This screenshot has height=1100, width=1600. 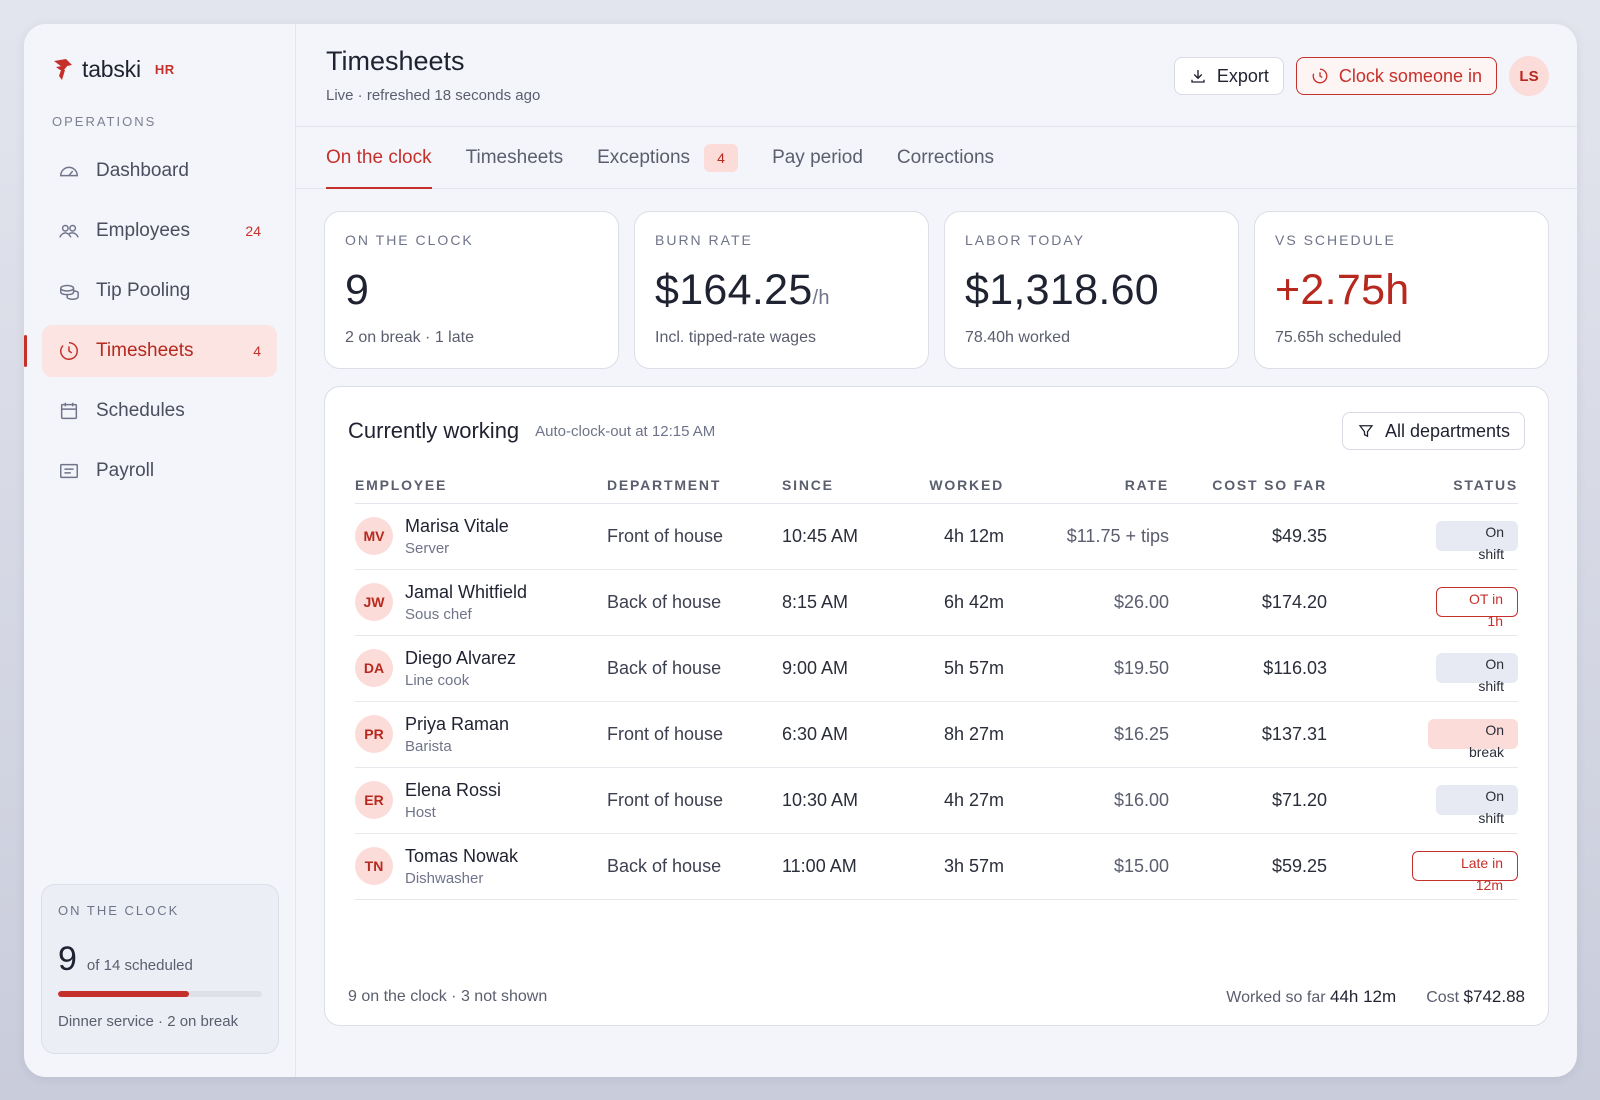 What do you see at coordinates (1248, 668) in the screenshot?
I see `cell-cost: $116.03` at bounding box center [1248, 668].